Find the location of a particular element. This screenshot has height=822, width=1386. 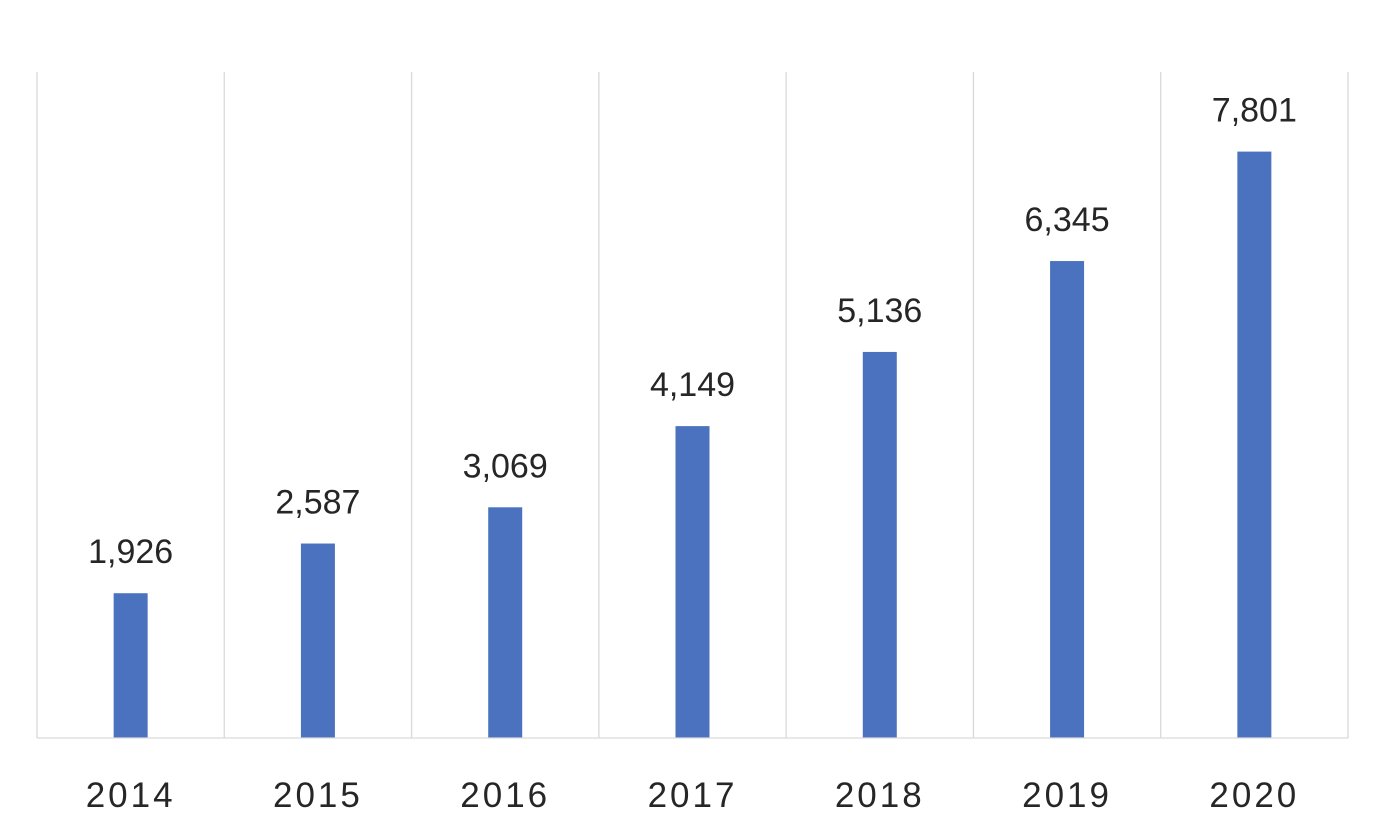

data-label-2017: 4,149 is located at coordinates (692, 385).